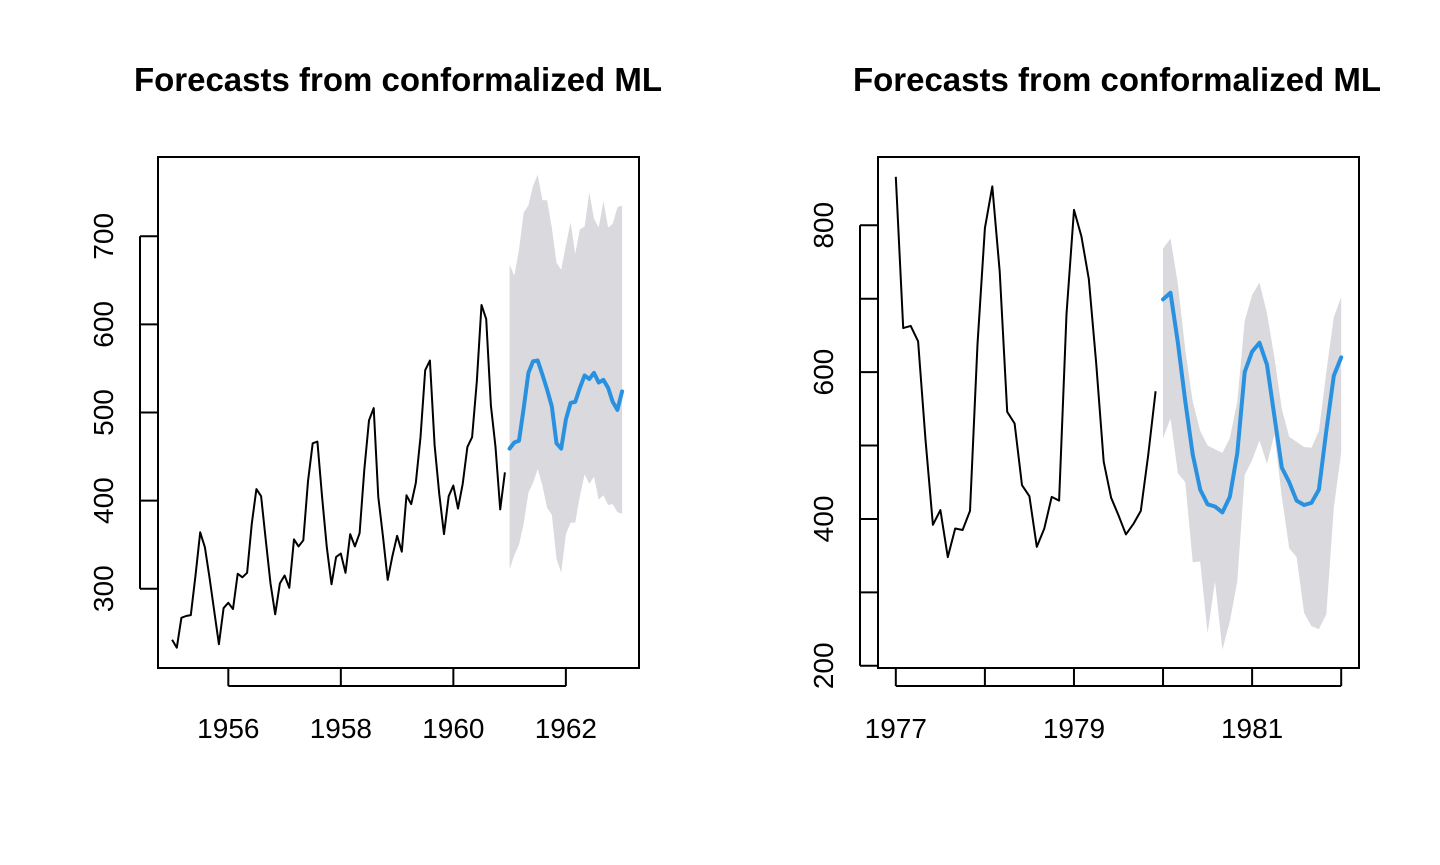  I want to click on y-tick-label: 500, so click(103, 412).